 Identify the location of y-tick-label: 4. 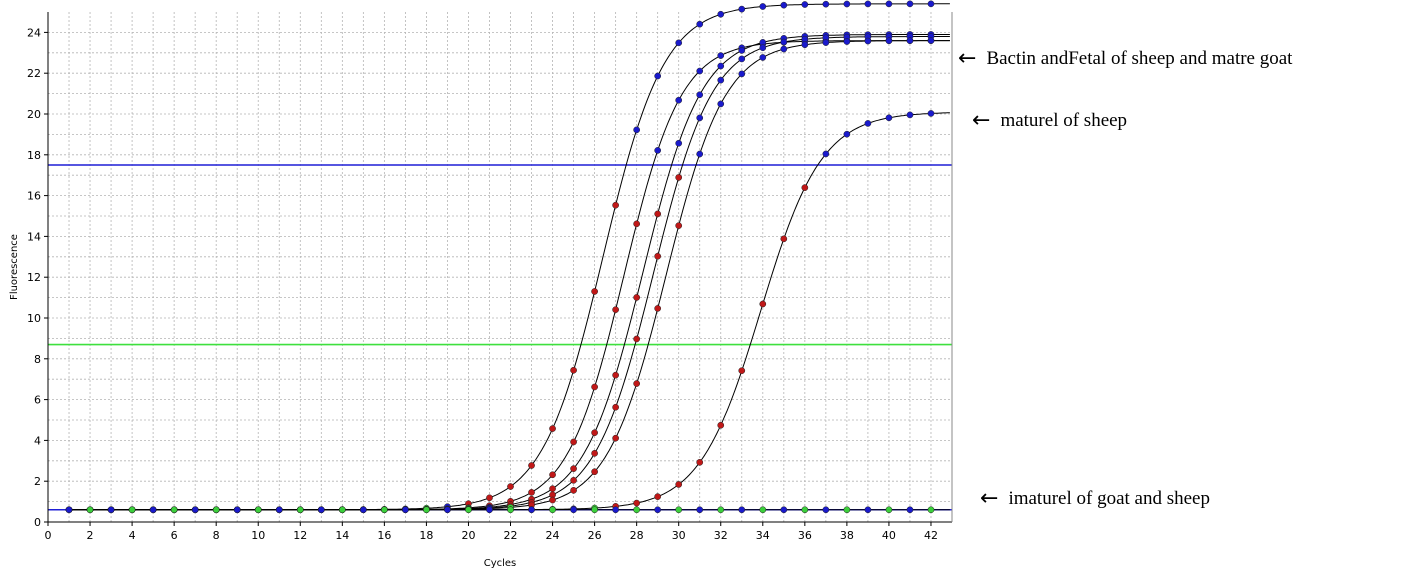
(37, 440).